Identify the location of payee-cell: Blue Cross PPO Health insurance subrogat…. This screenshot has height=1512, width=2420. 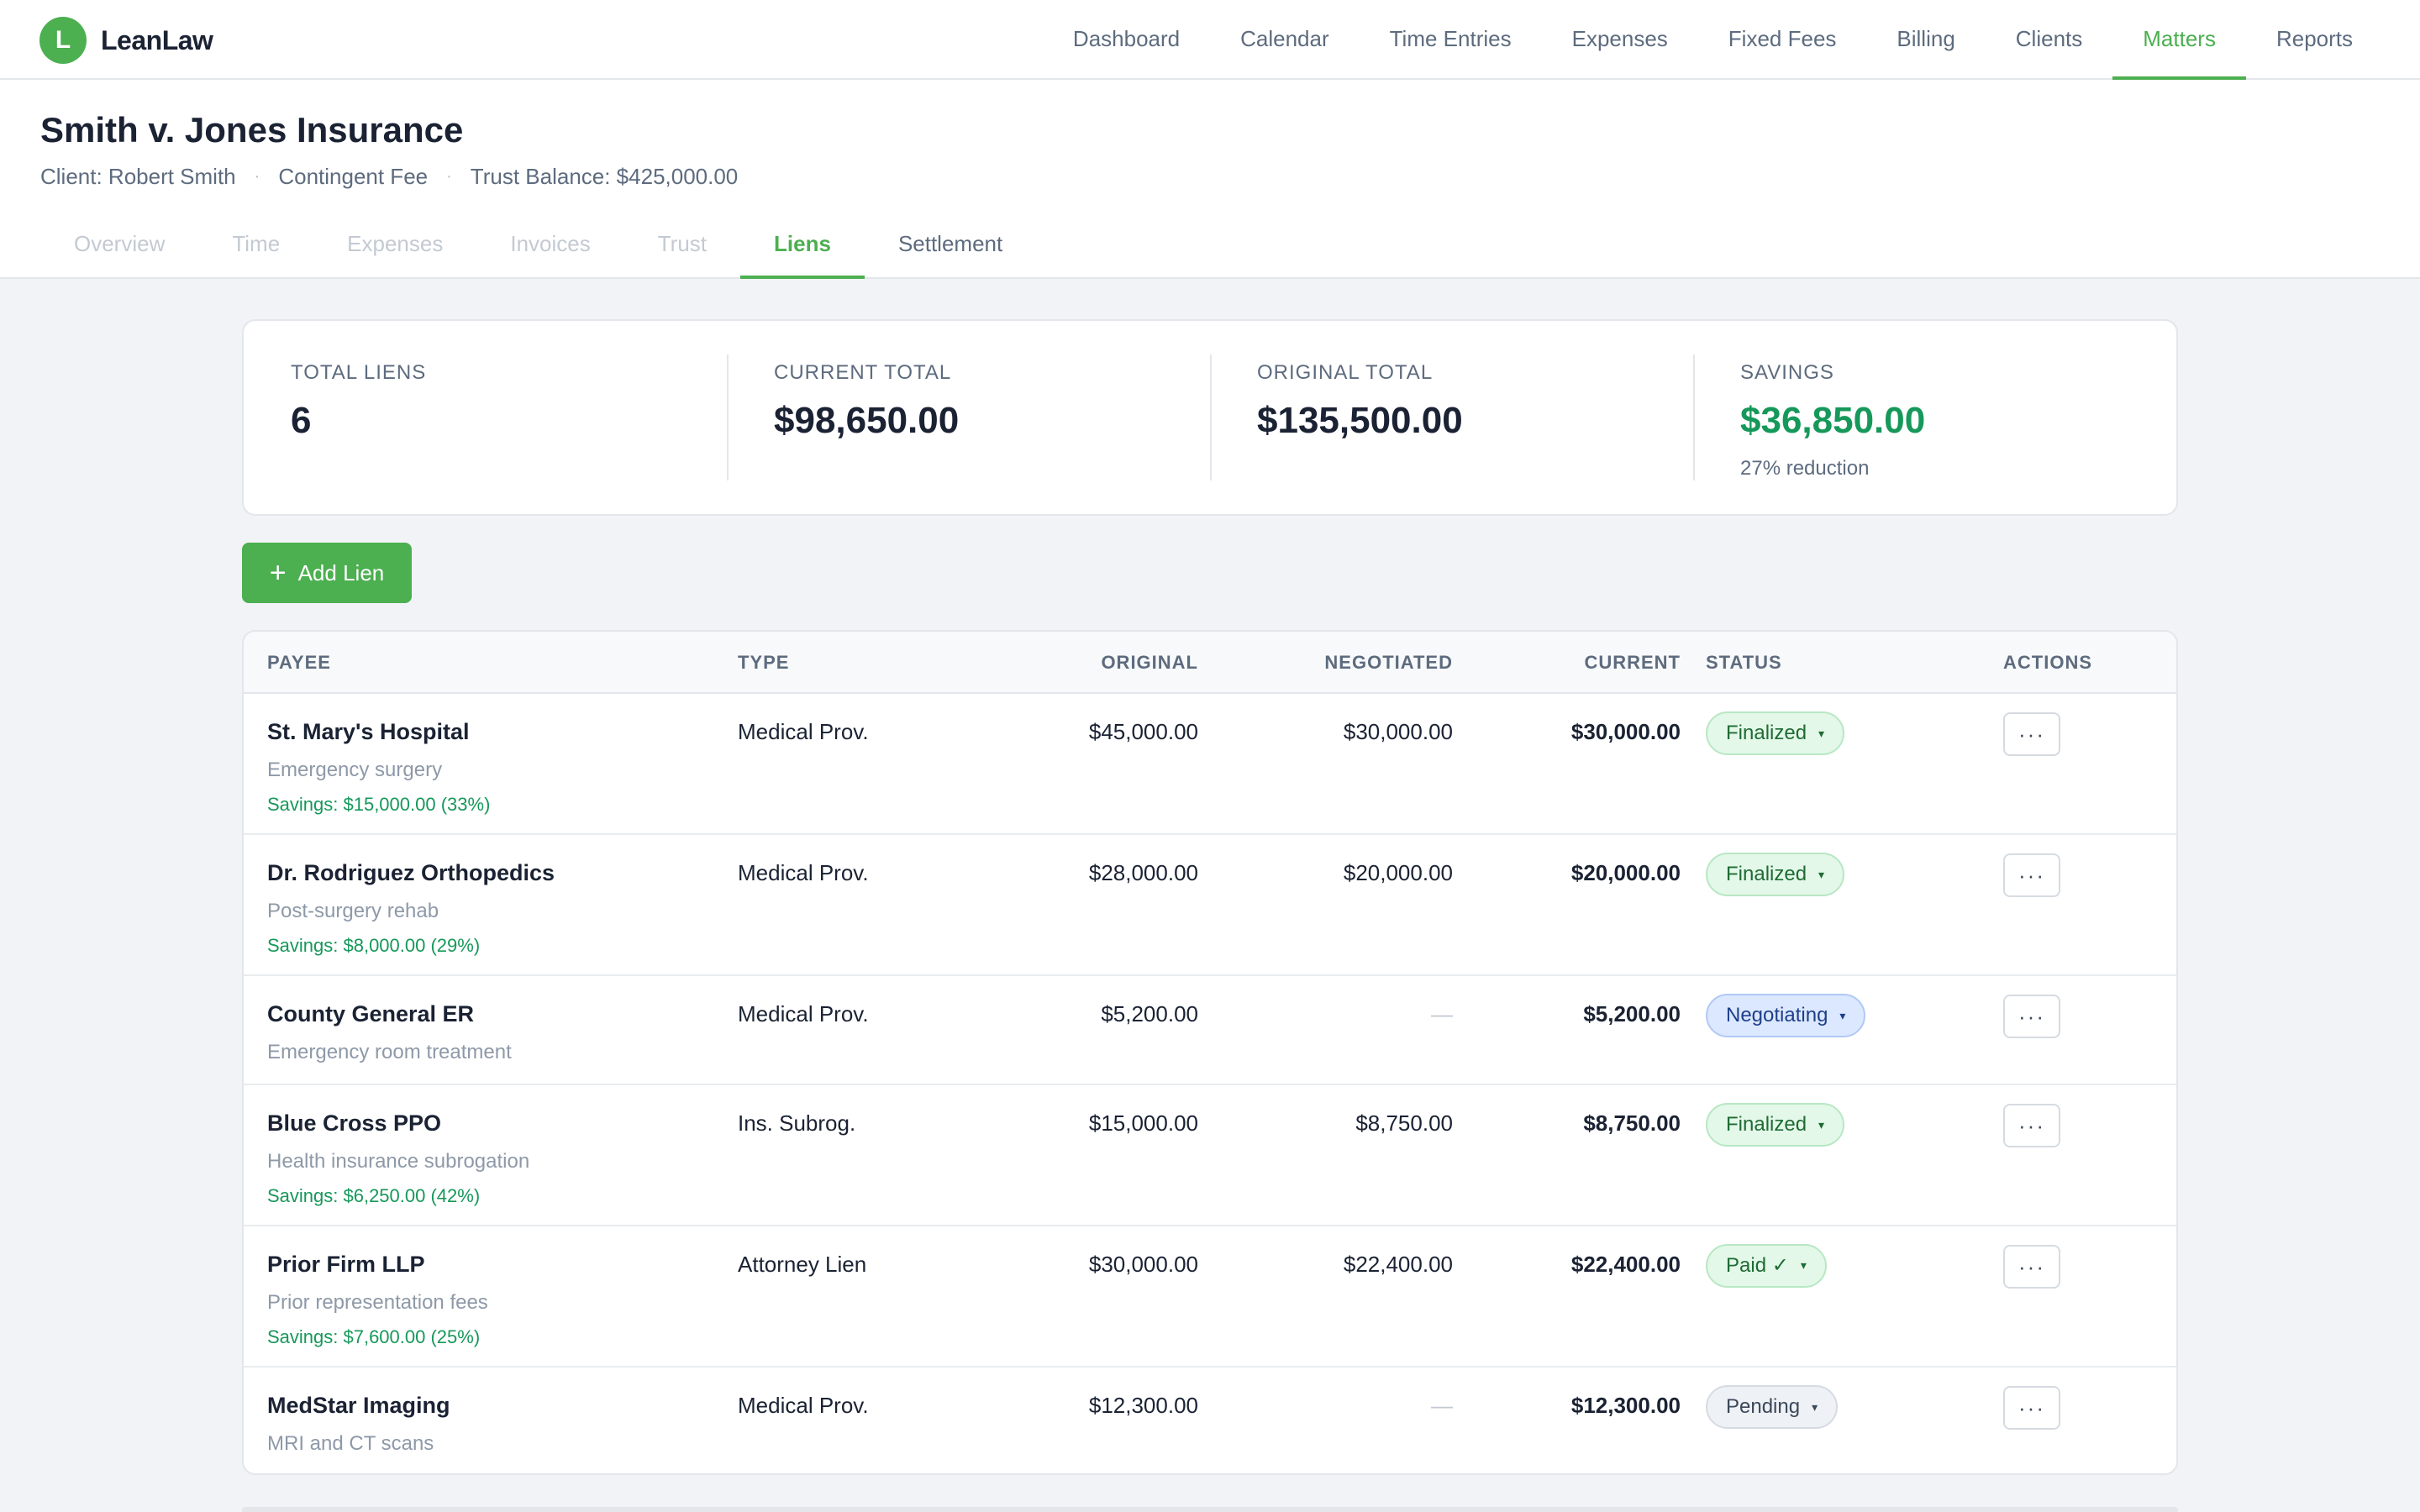
(398, 1158).